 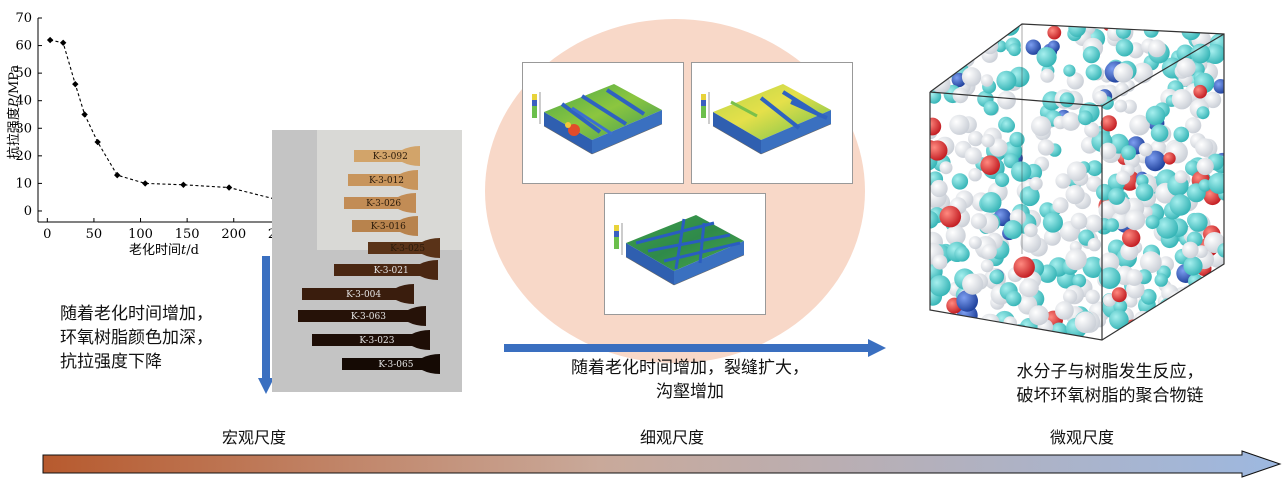 I want to click on scale-gradient-arrow, so click(x=662, y=464).